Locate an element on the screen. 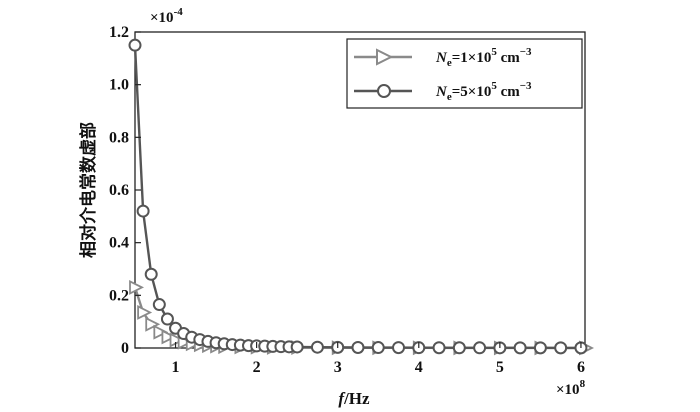  legend-entry-1: Ne=1×105 cm−3 is located at coordinates (443, 57).